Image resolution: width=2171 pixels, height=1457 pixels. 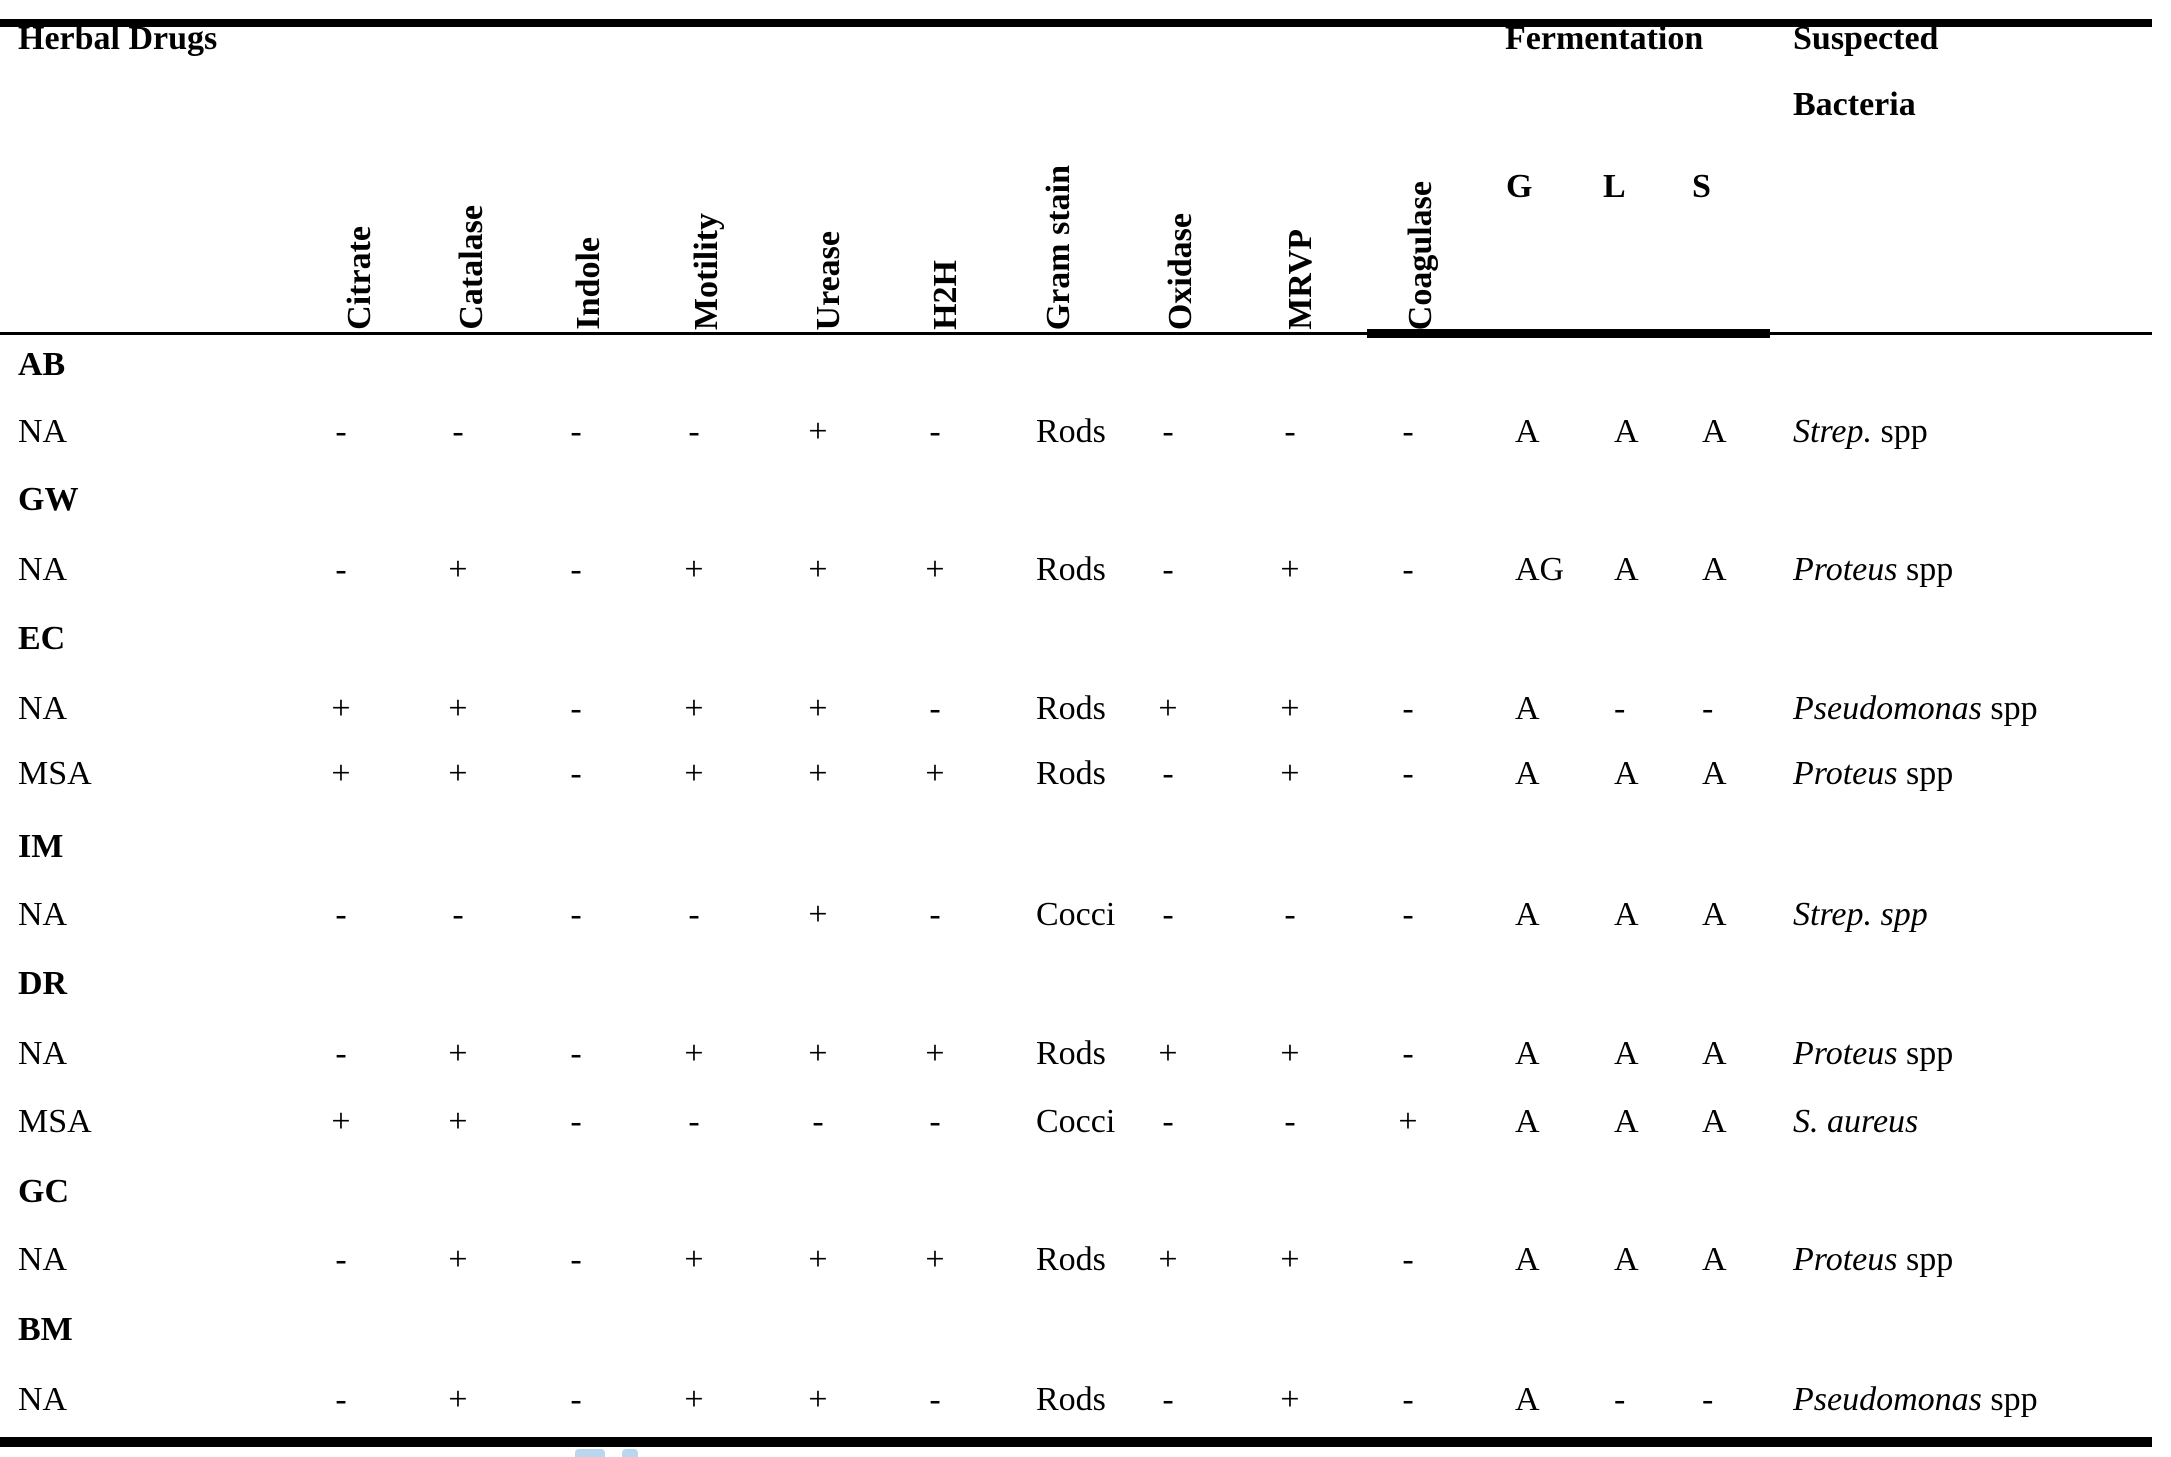 What do you see at coordinates (42, 638) in the screenshot?
I see `herbal-drug-code: EC` at bounding box center [42, 638].